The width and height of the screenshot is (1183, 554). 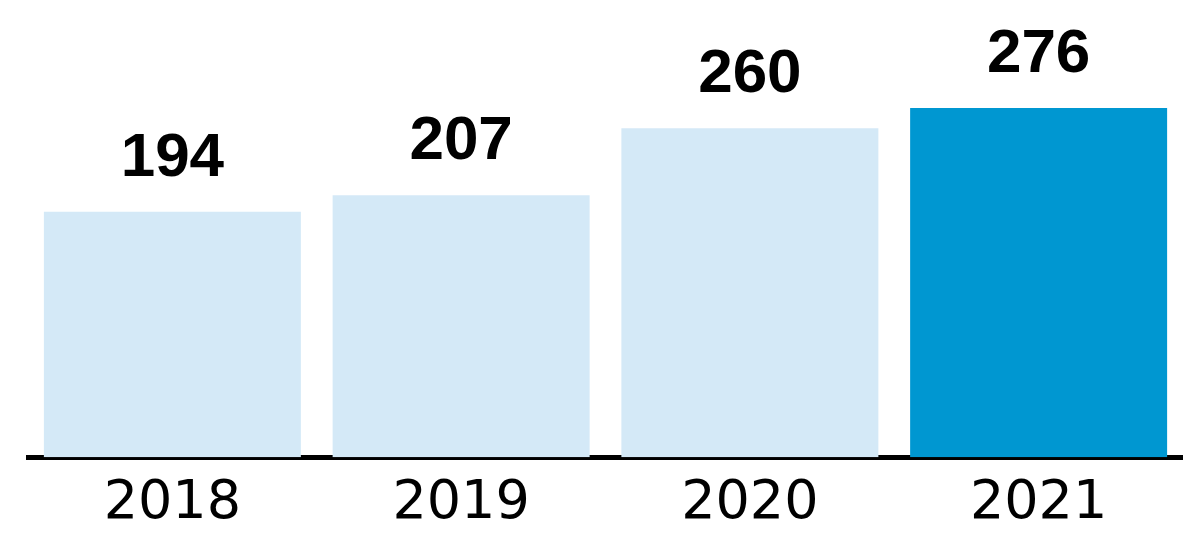 I want to click on data-label: 207, so click(x=461, y=138).